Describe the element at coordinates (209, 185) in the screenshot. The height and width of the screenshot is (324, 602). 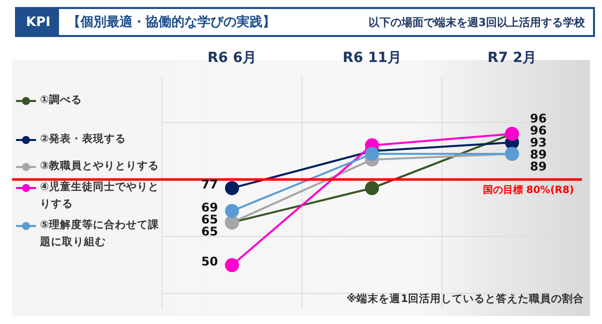
I see `data-label: 77` at that location.